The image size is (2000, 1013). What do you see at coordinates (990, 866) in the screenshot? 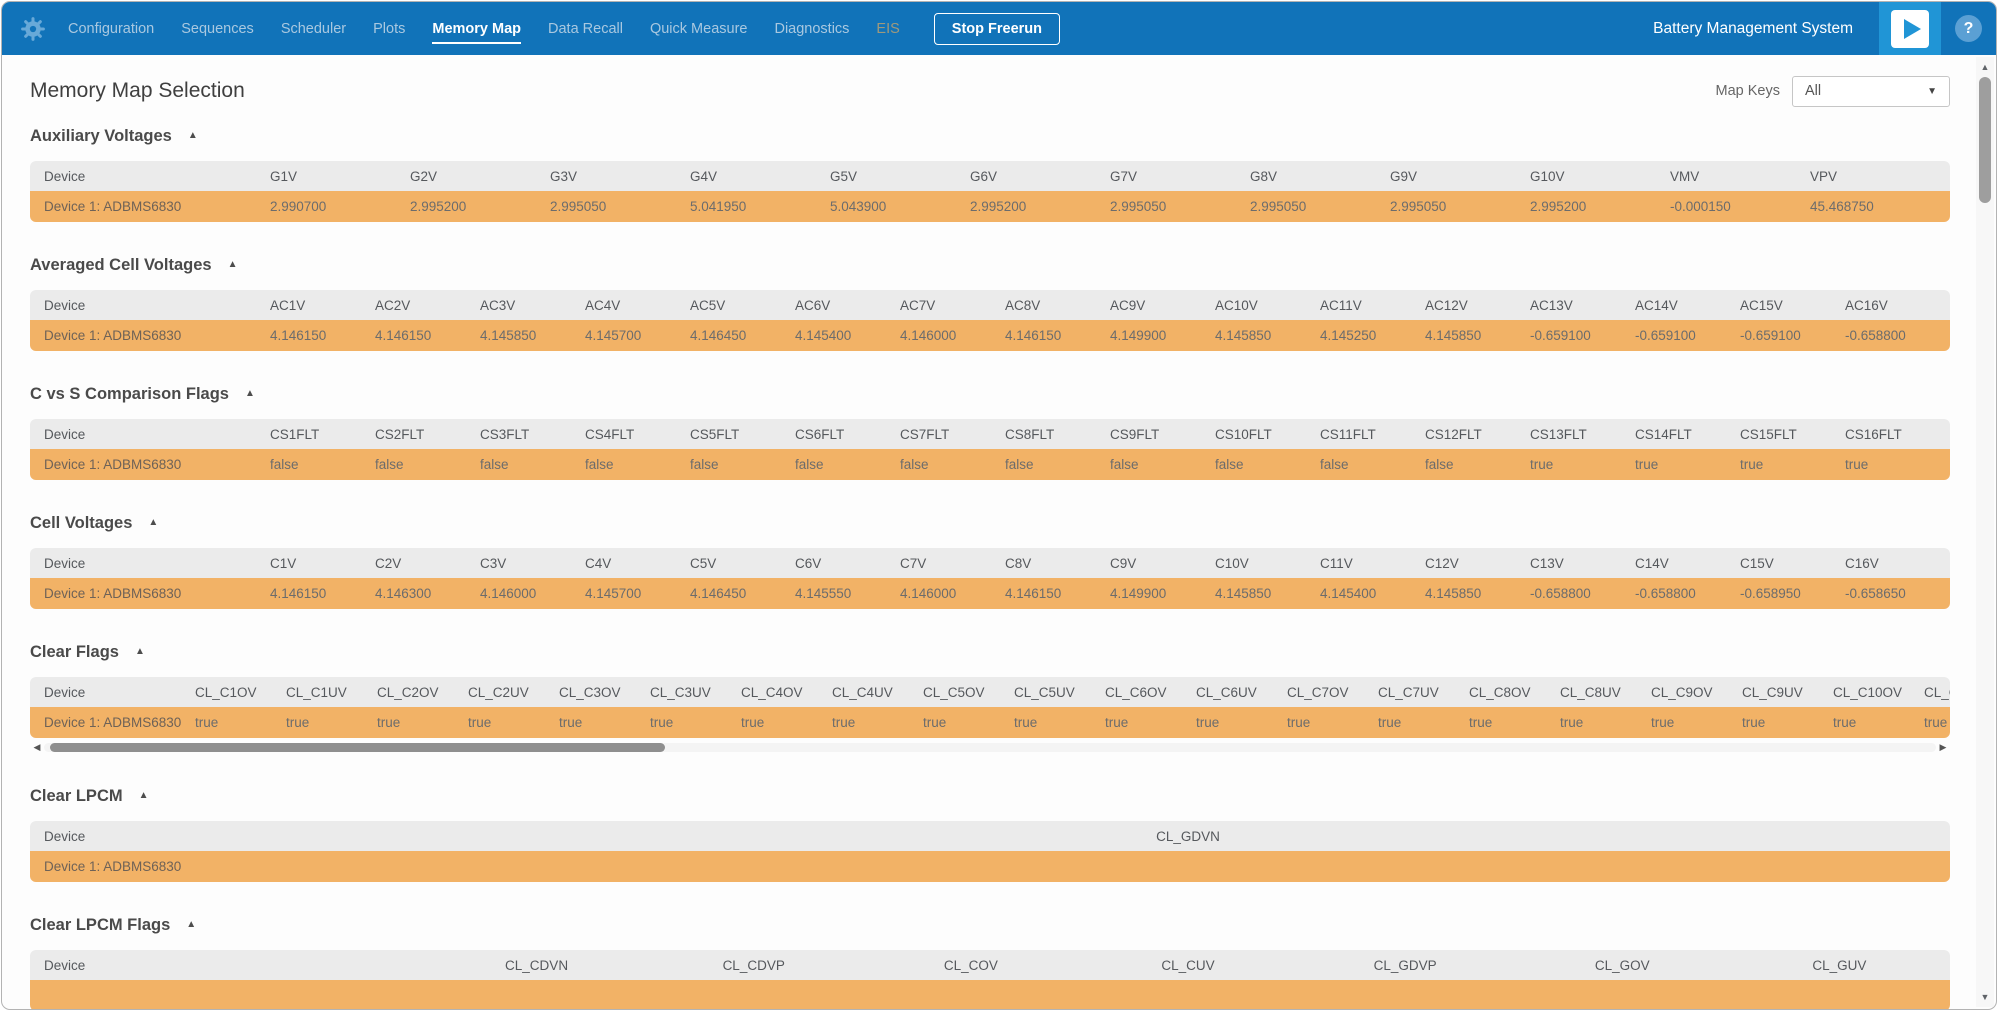
I see `table-data-row: Device 1: ADBMS6830` at bounding box center [990, 866].